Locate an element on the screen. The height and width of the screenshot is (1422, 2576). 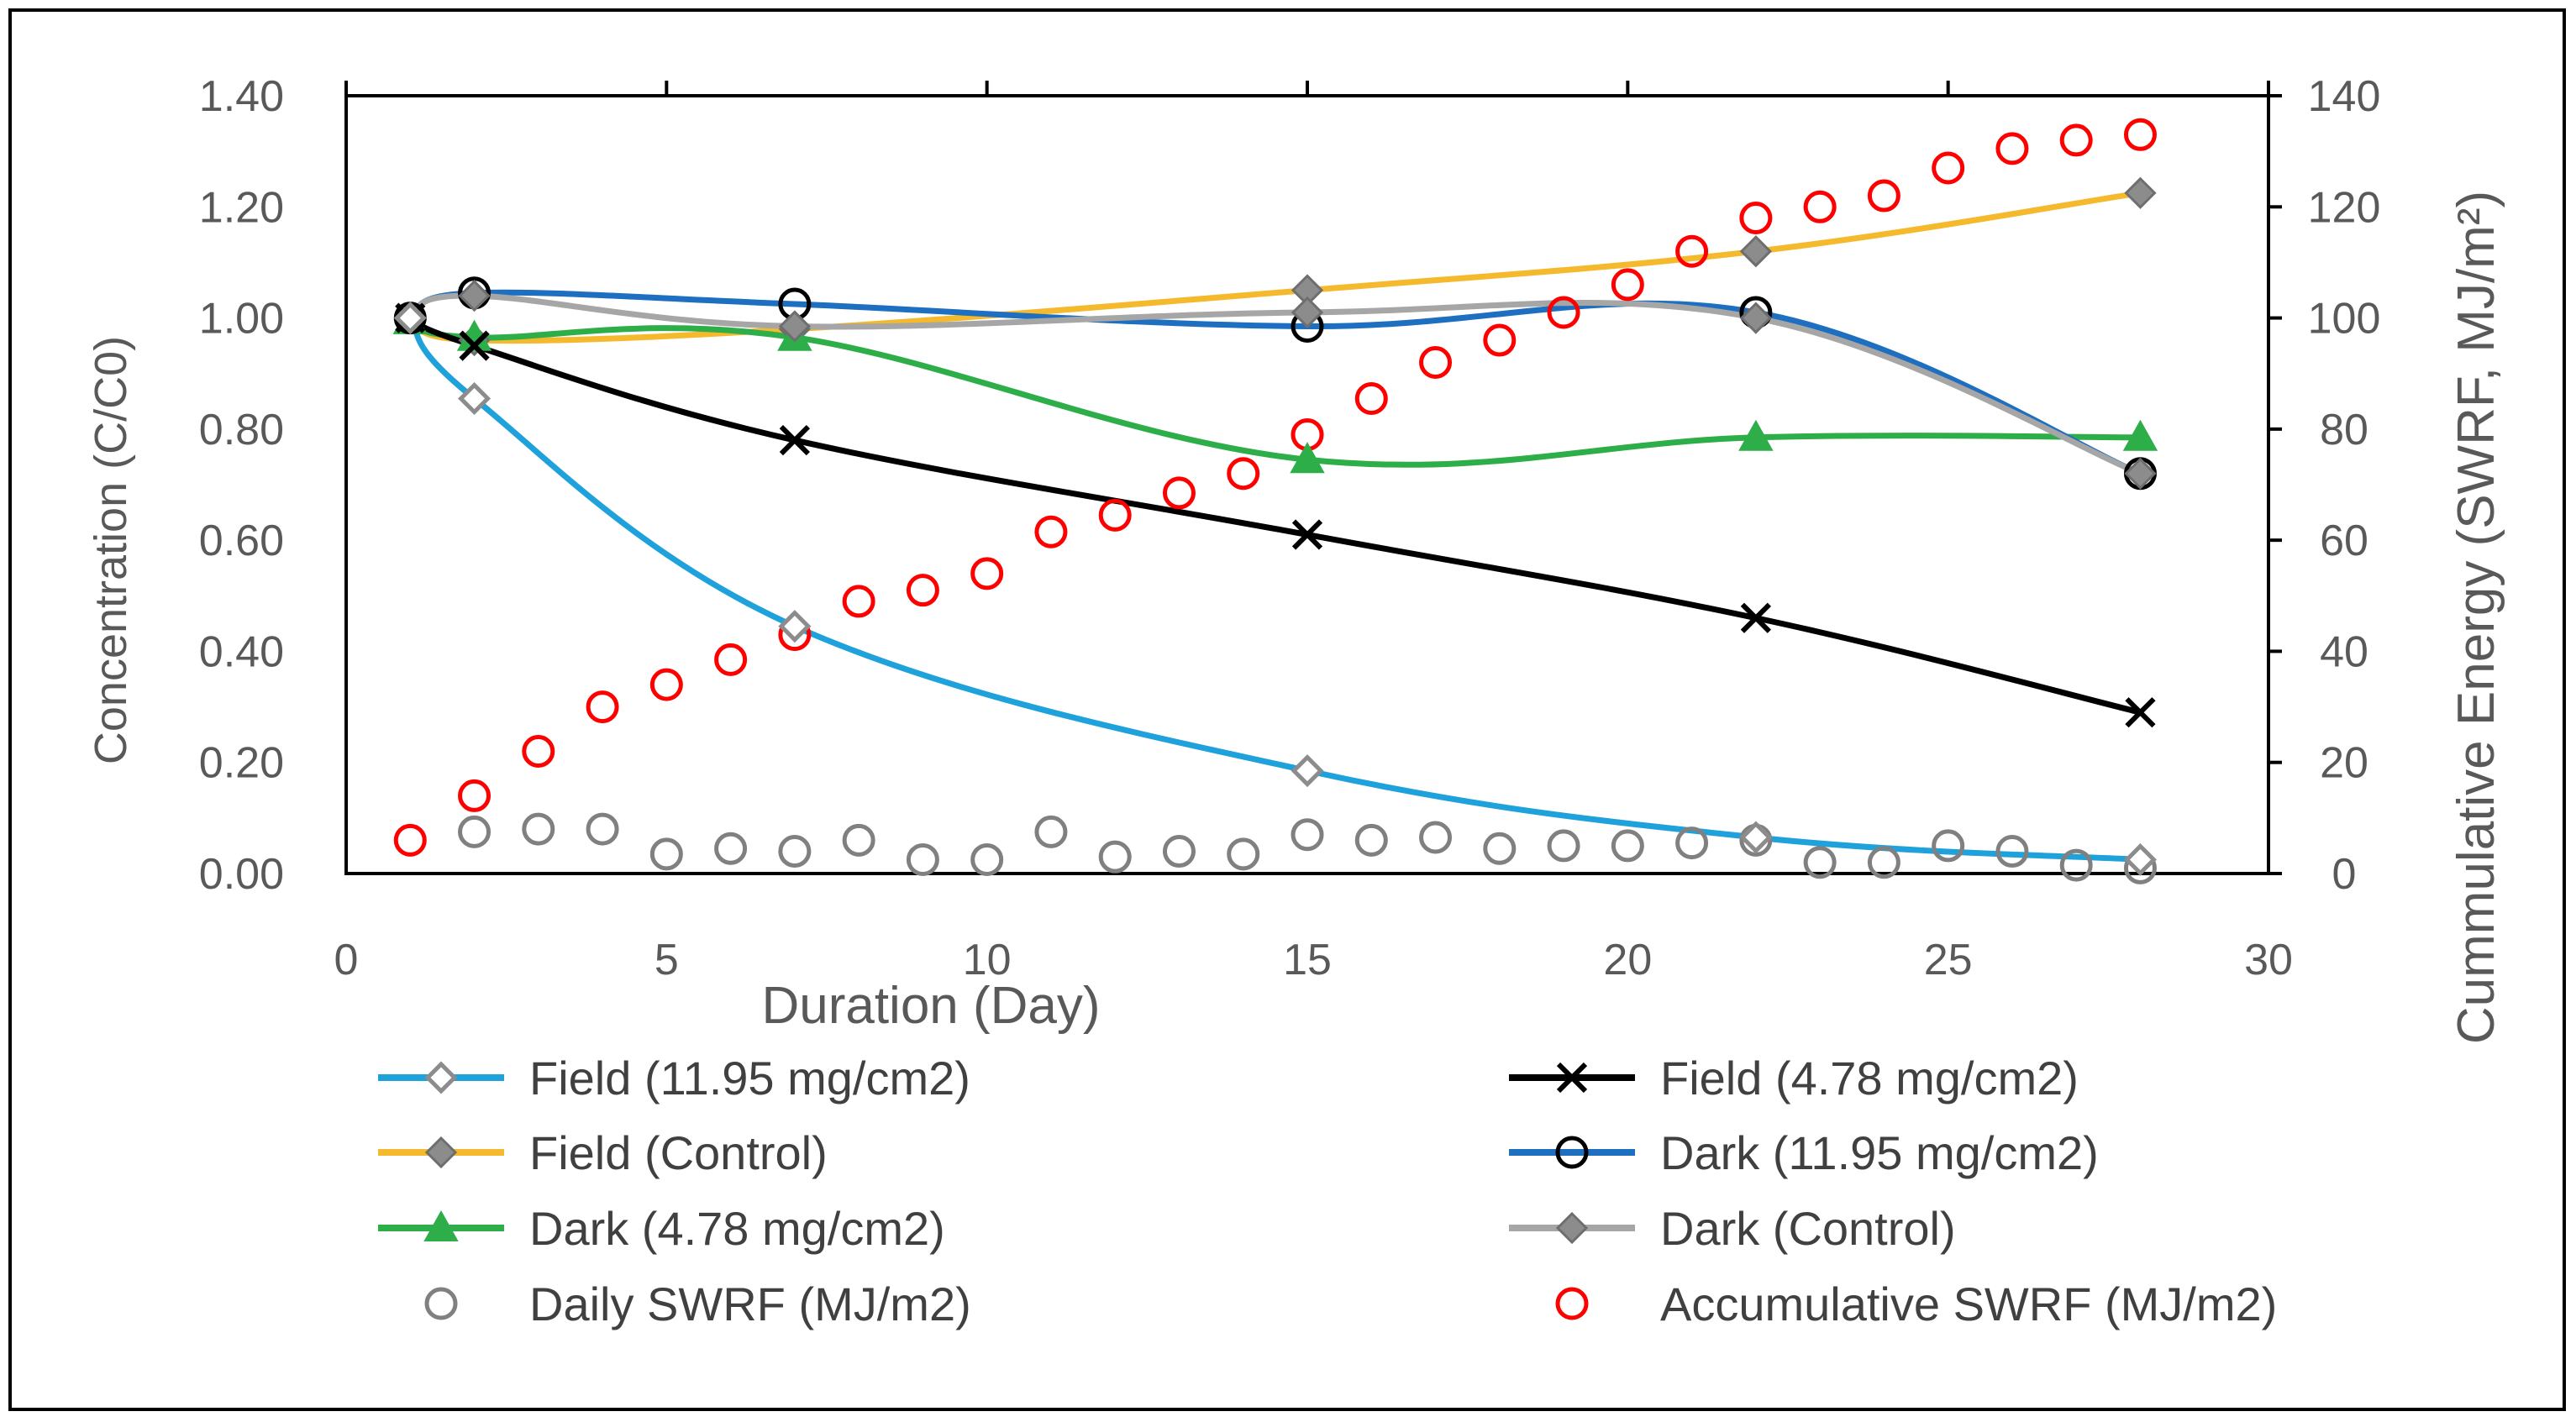
legend-item-dark-control: Dark (Control) is located at coordinates (1732, 1228).